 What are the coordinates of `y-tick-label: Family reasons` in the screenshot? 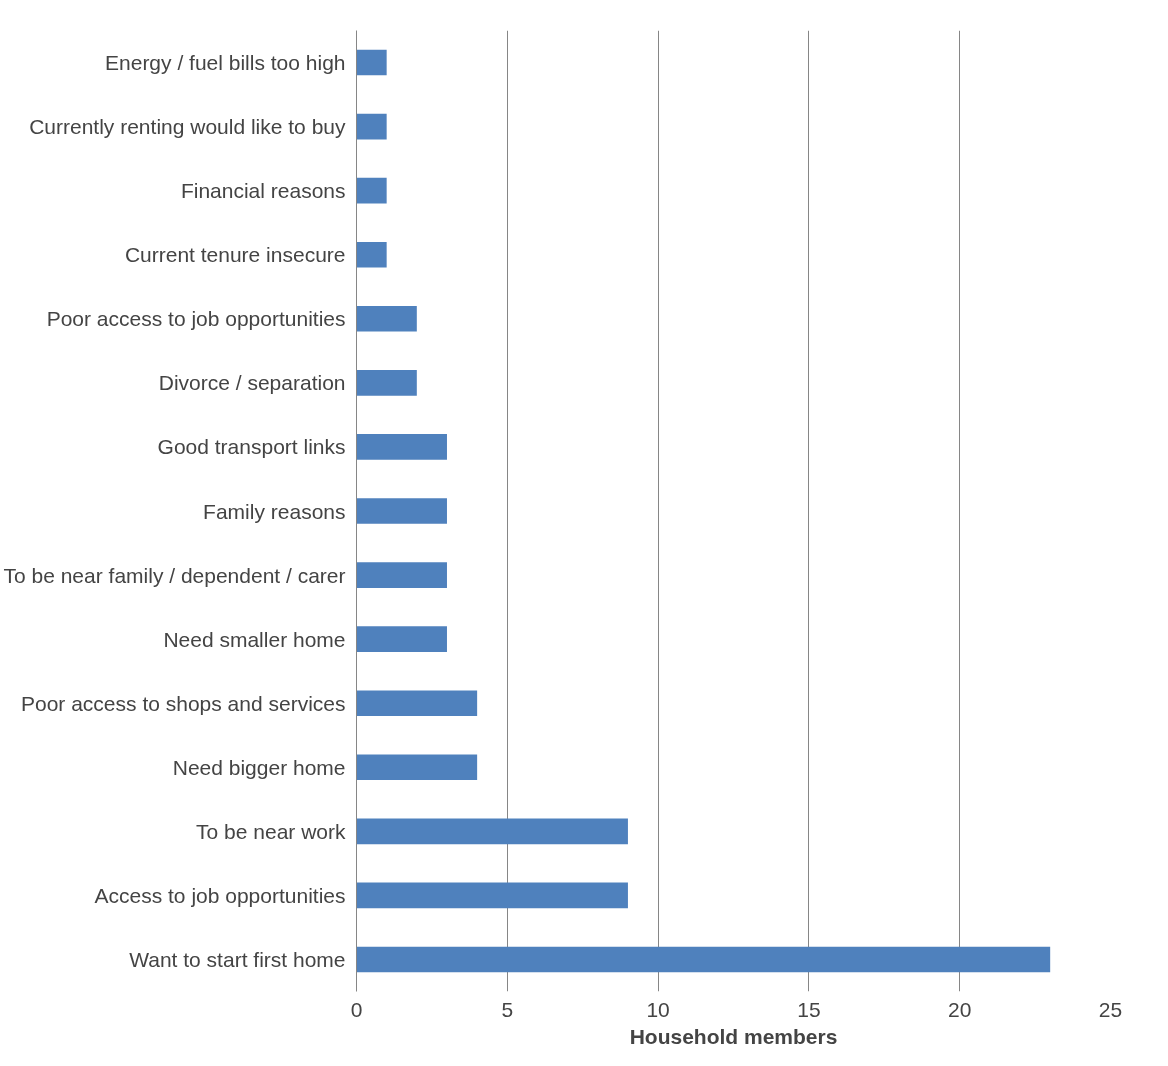 It's located at (274, 511).